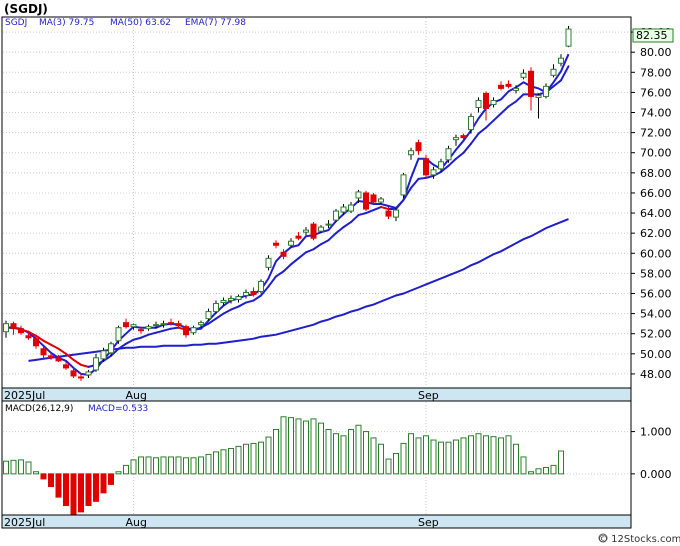 Image resolution: width=680 pixels, height=546 pixels. Describe the element at coordinates (656, 173) in the screenshot. I see `price-tick-label: 68.00` at that location.